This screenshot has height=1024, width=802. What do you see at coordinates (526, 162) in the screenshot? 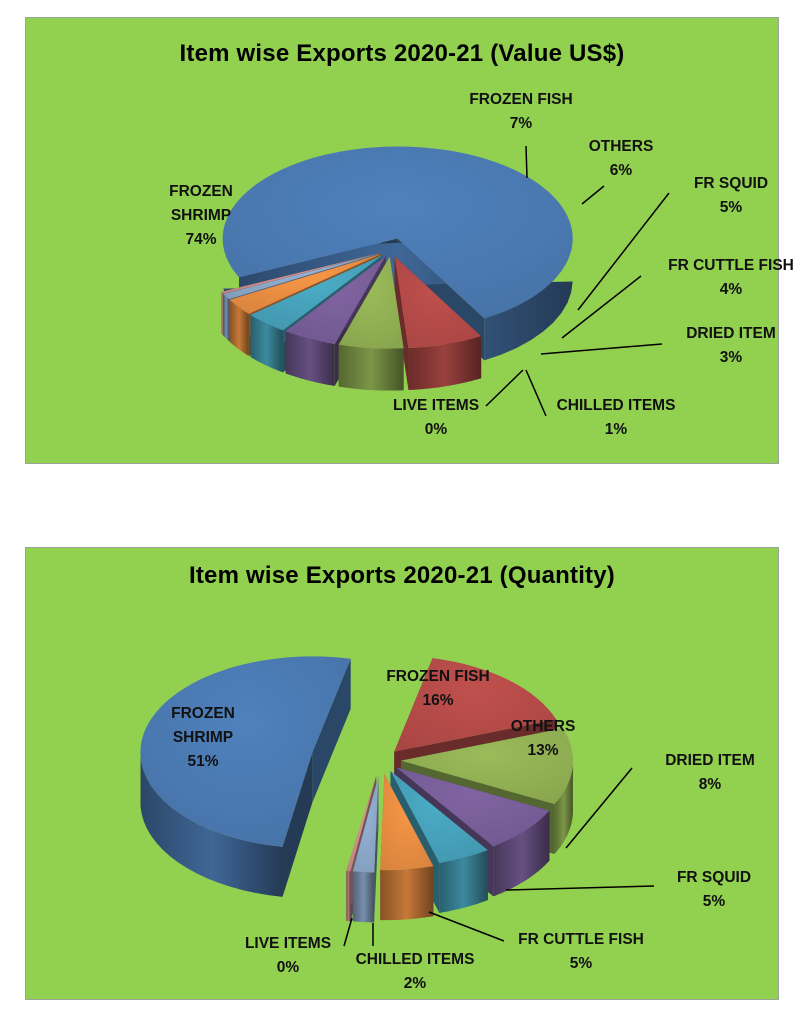
I see `leader-line-frozen-fish` at bounding box center [526, 162].